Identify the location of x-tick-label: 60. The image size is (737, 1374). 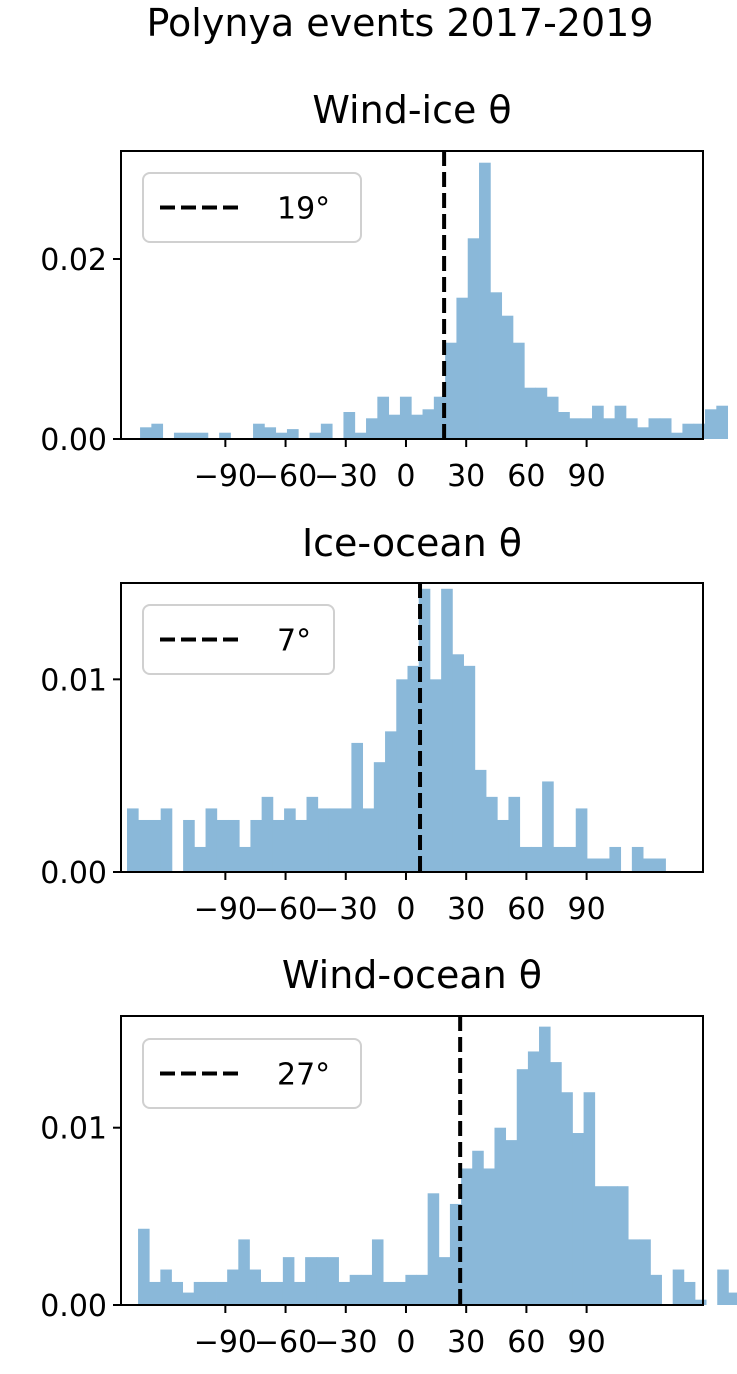
(526, 909).